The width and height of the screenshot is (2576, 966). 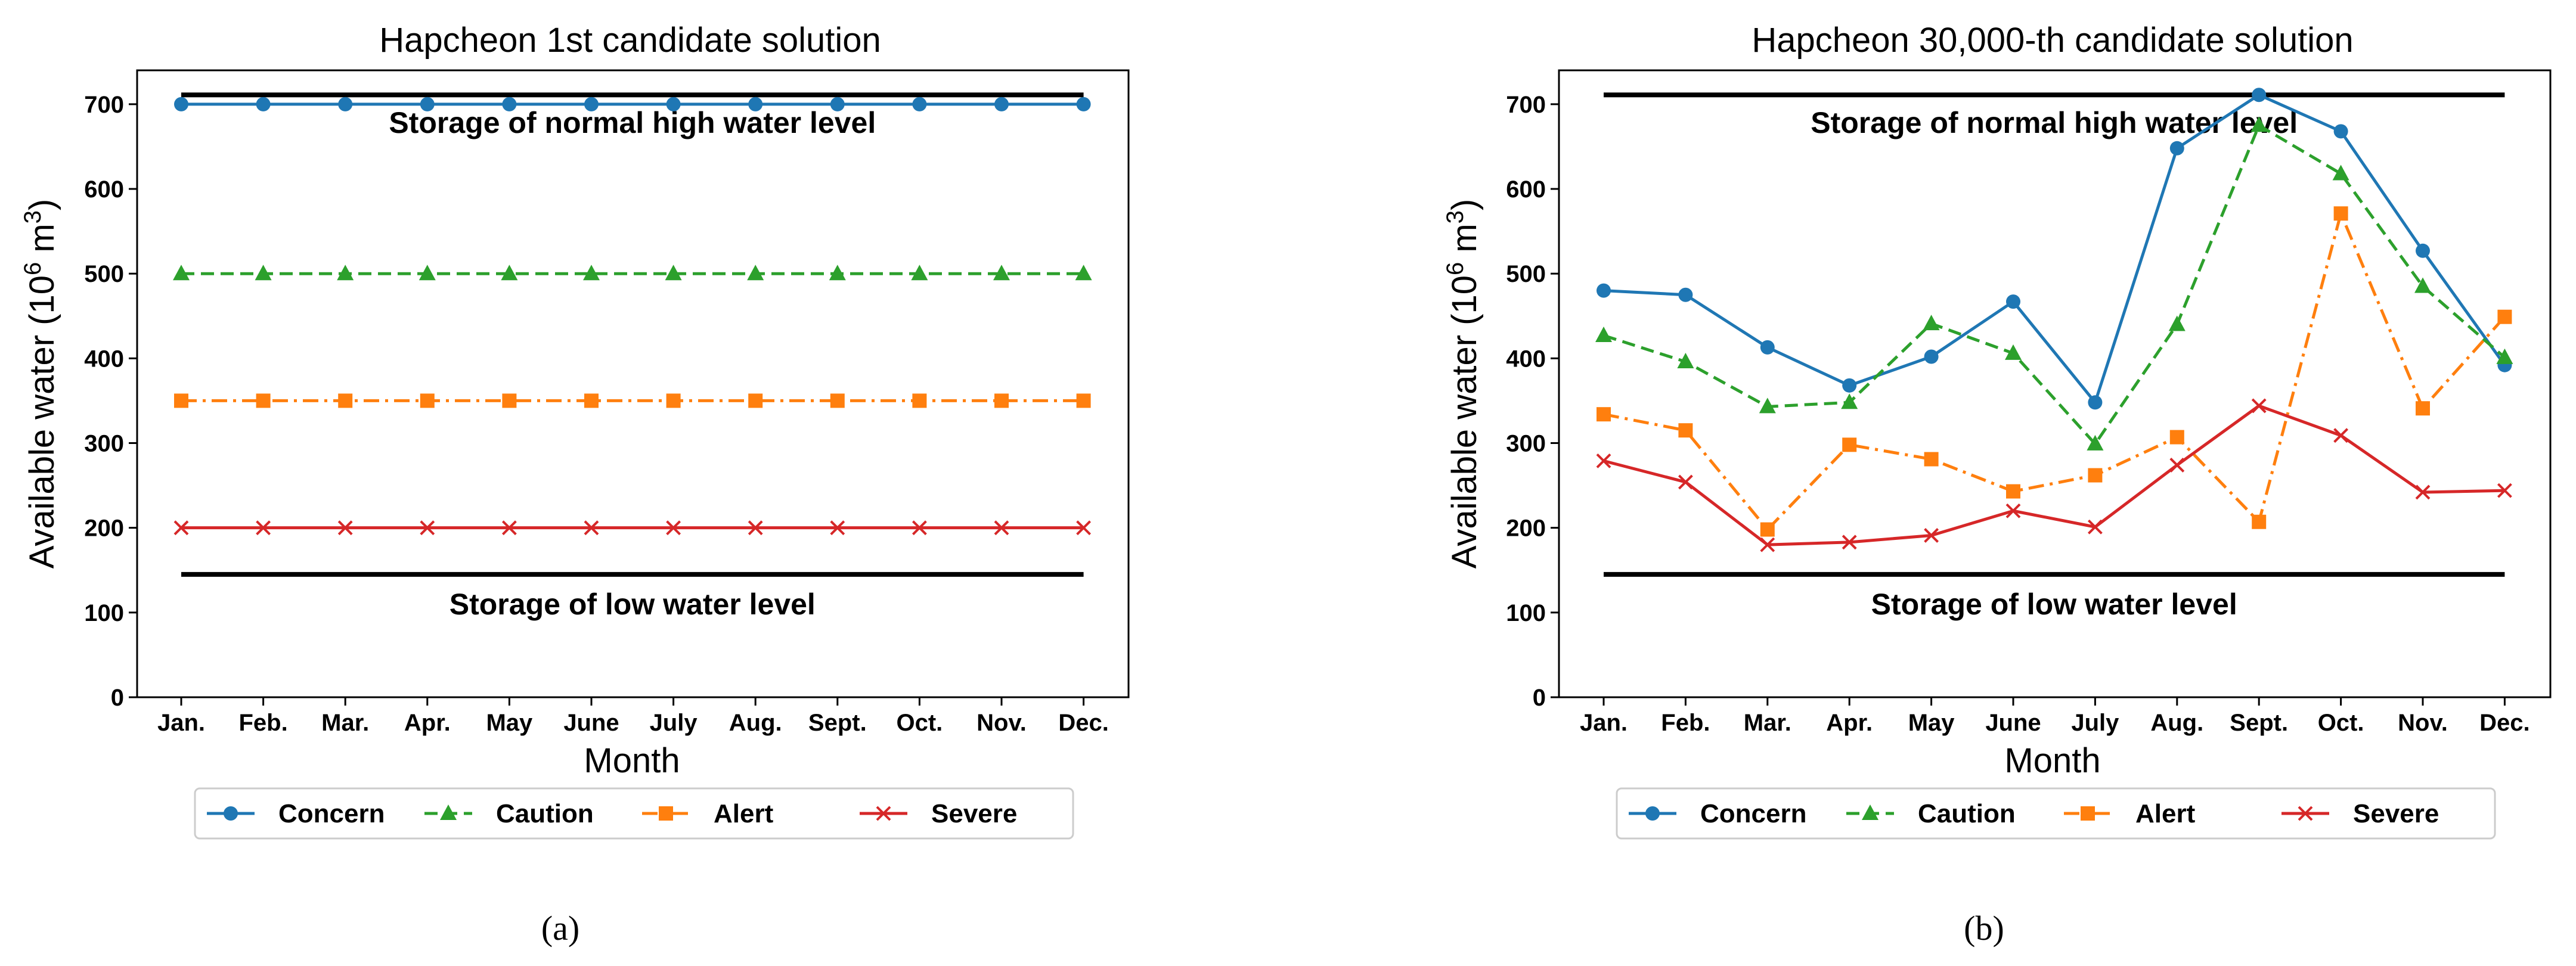 I want to click on x-axis-label: Month, so click(x=2052, y=760).